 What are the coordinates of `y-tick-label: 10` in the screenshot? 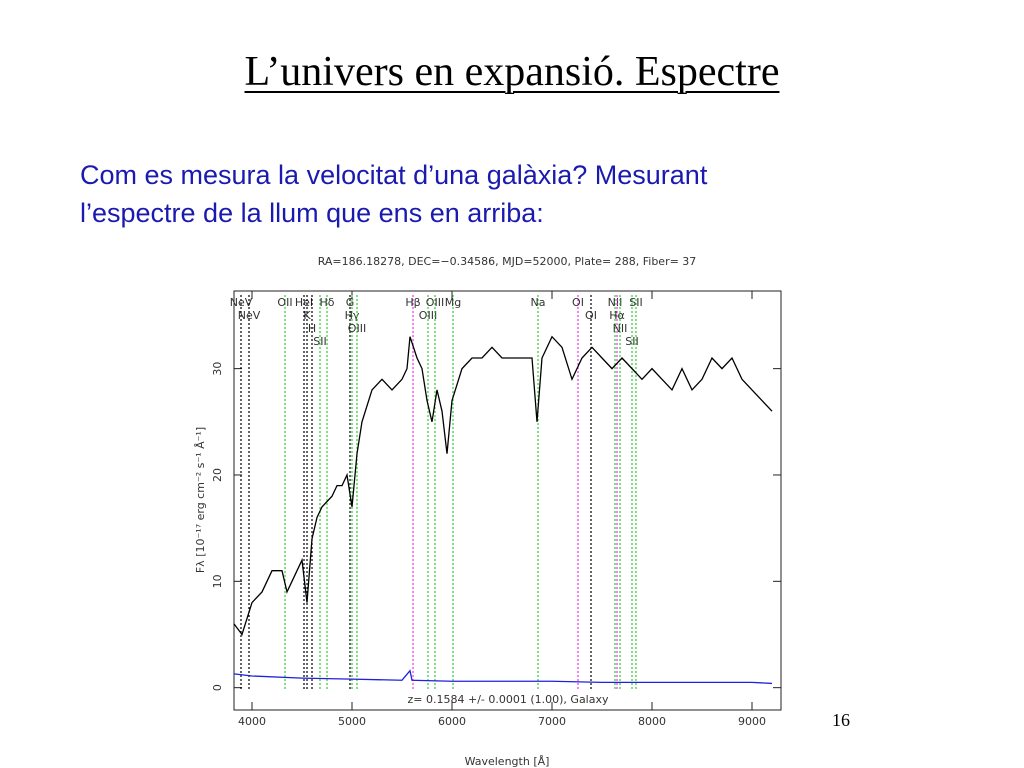 It's located at (217, 581).